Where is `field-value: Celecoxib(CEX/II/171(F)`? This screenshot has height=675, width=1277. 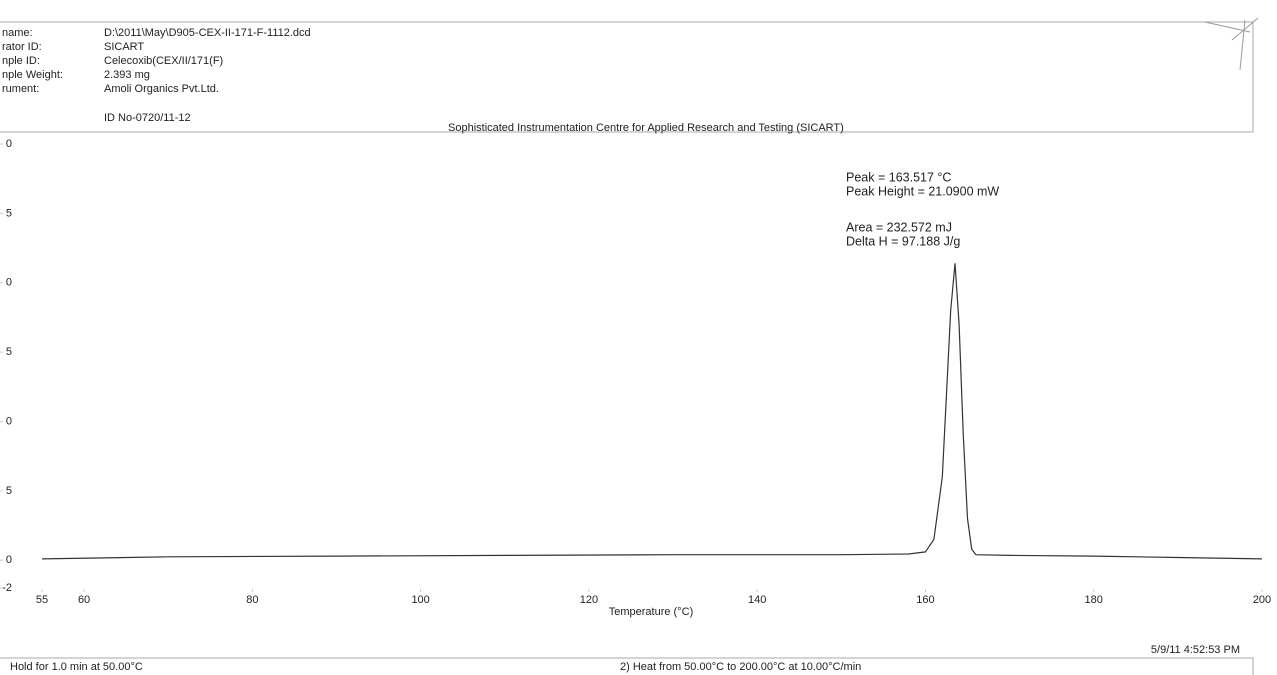
field-value: Celecoxib(CEX/II/171(F) is located at coordinates (163, 61).